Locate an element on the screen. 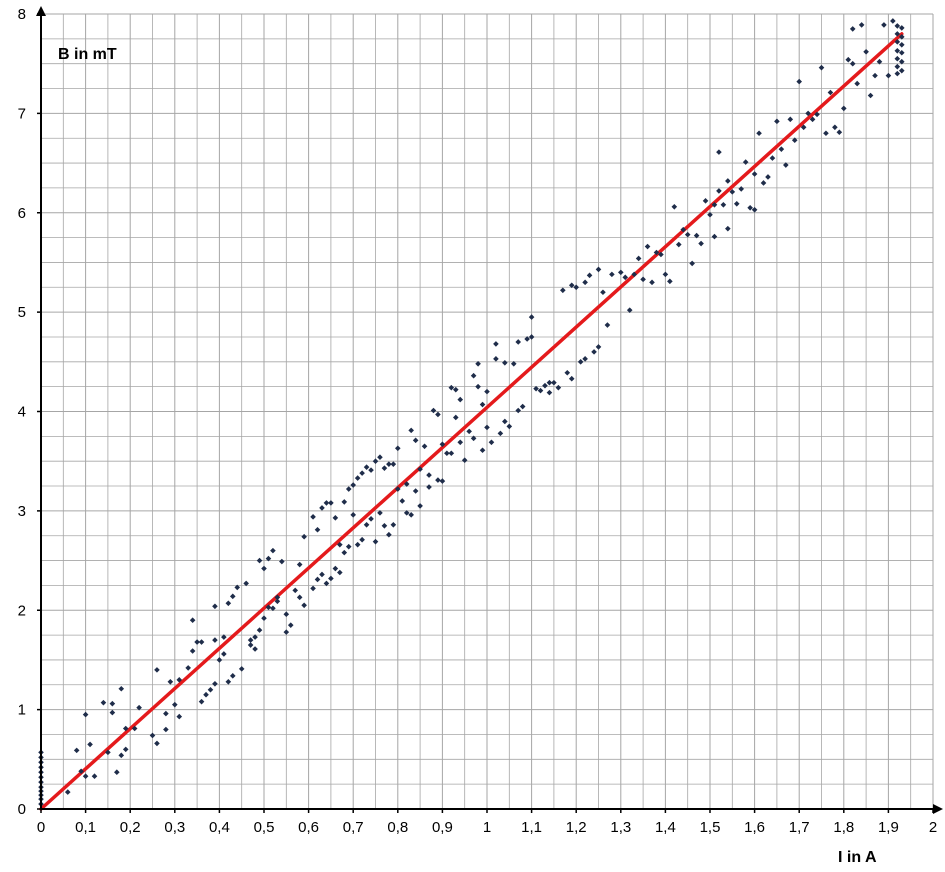  x-tick-label: 1,1 is located at coordinates (531, 827).